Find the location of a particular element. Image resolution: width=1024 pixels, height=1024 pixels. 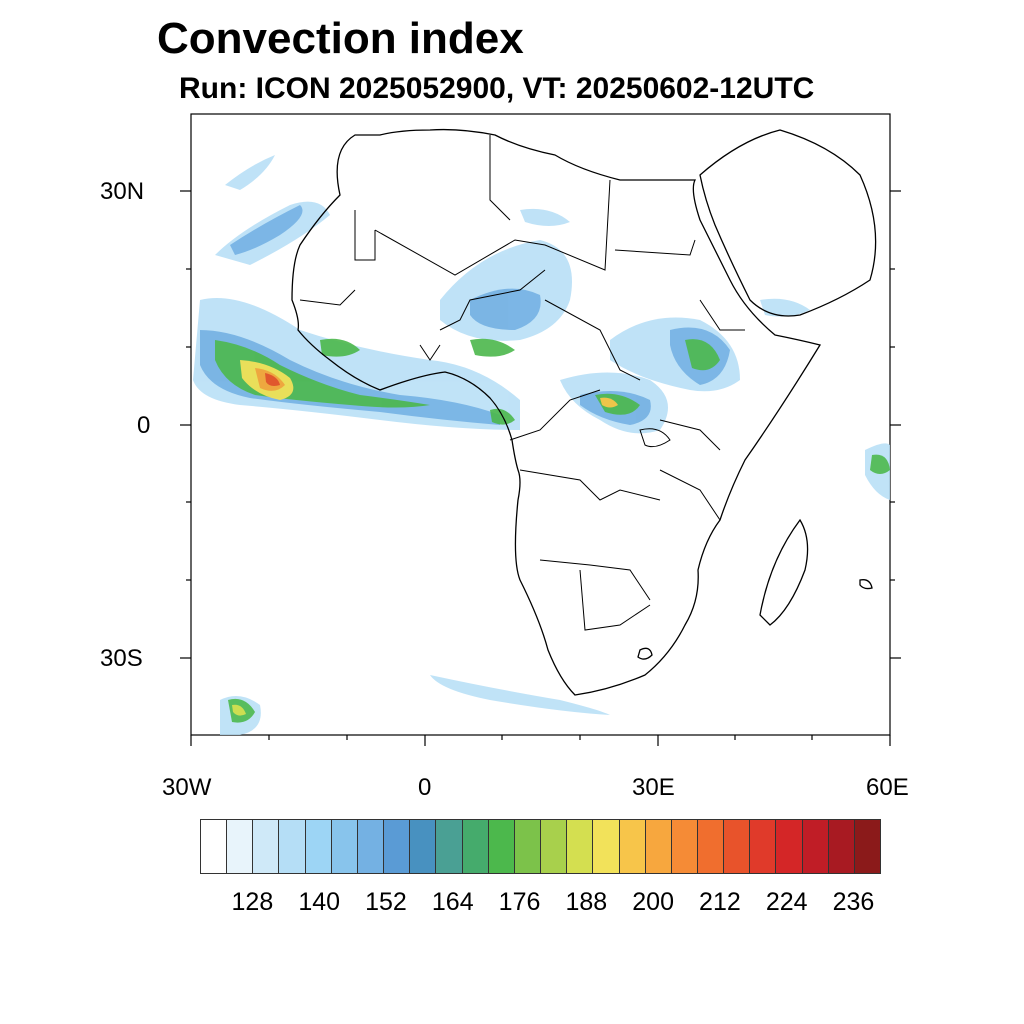

colorbar-label: 212 is located at coordinates (720, 902).